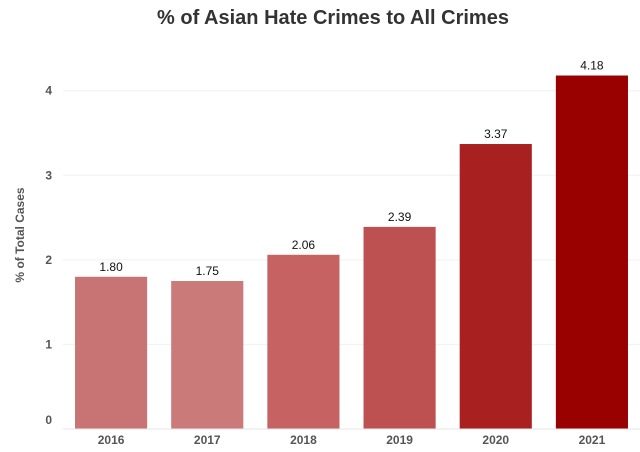  What do you see at coordinates (591, 252) in the screenshot?
I see `bar-2021` at bounding box center [591, 252].